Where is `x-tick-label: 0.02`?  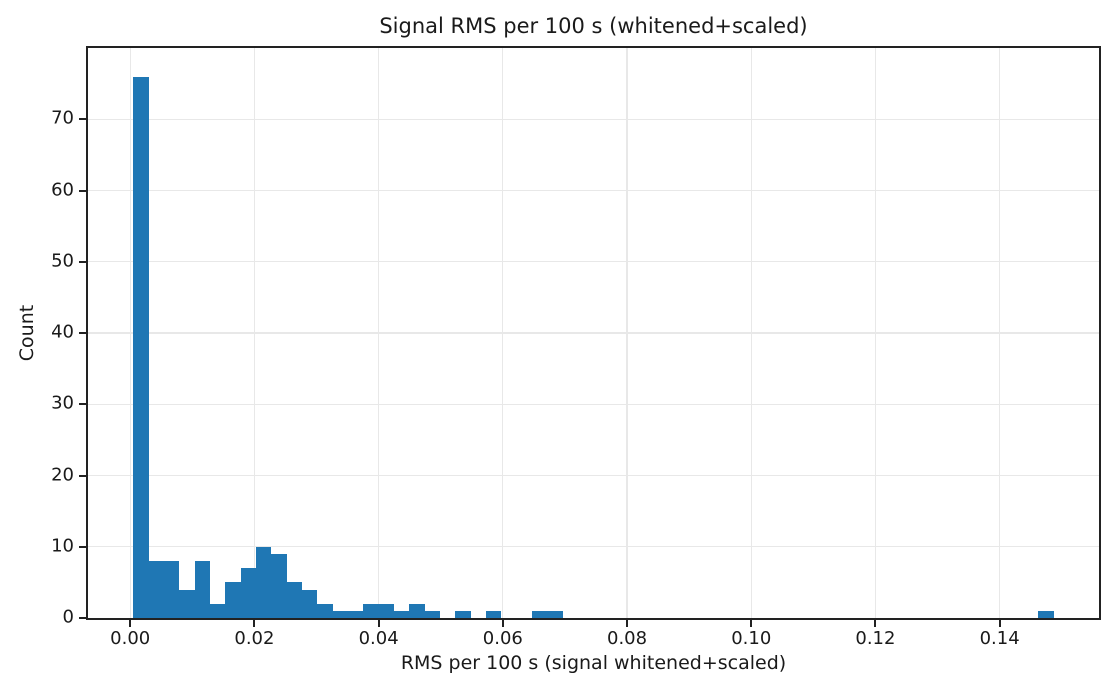 x-tick-label: 0.02 is located at coordinates (254, 638).